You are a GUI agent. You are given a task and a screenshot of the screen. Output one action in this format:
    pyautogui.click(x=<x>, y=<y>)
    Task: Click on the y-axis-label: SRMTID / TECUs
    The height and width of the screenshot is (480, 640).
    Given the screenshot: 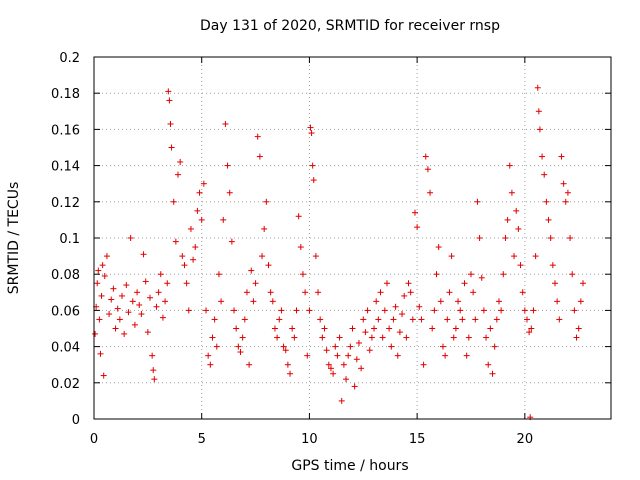 What is the action you would take?
    pyautogui.click(x=14, y=238)
    